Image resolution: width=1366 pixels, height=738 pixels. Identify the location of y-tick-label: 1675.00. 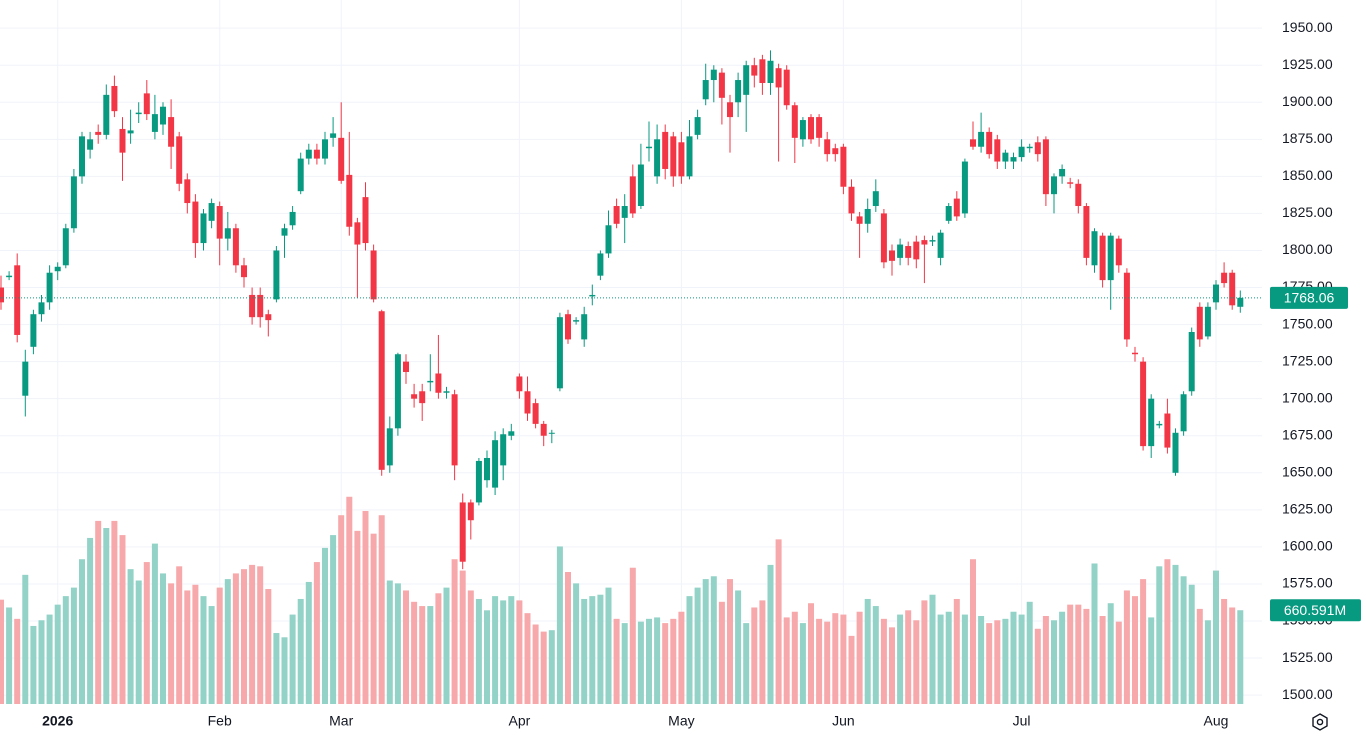
(1307, 434).